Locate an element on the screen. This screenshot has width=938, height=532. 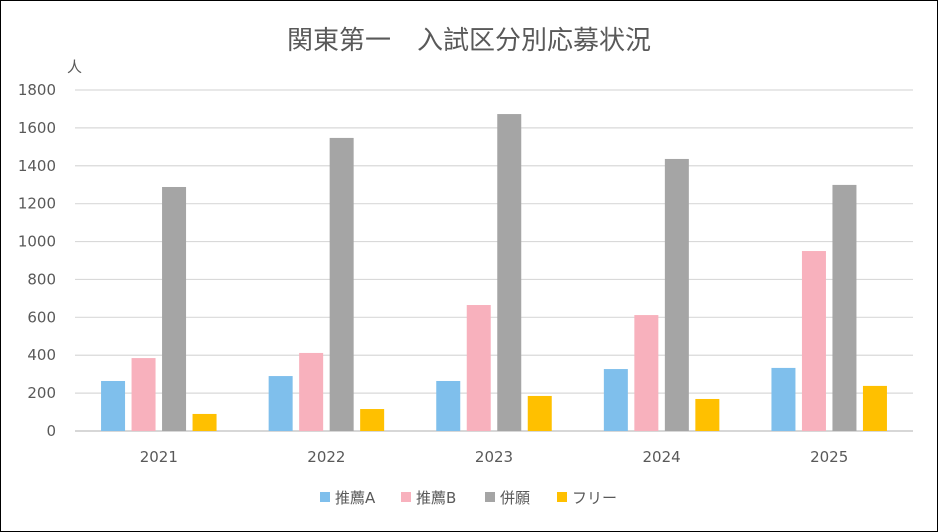
bar-併願-2023 is located at coordinates (509, 272).